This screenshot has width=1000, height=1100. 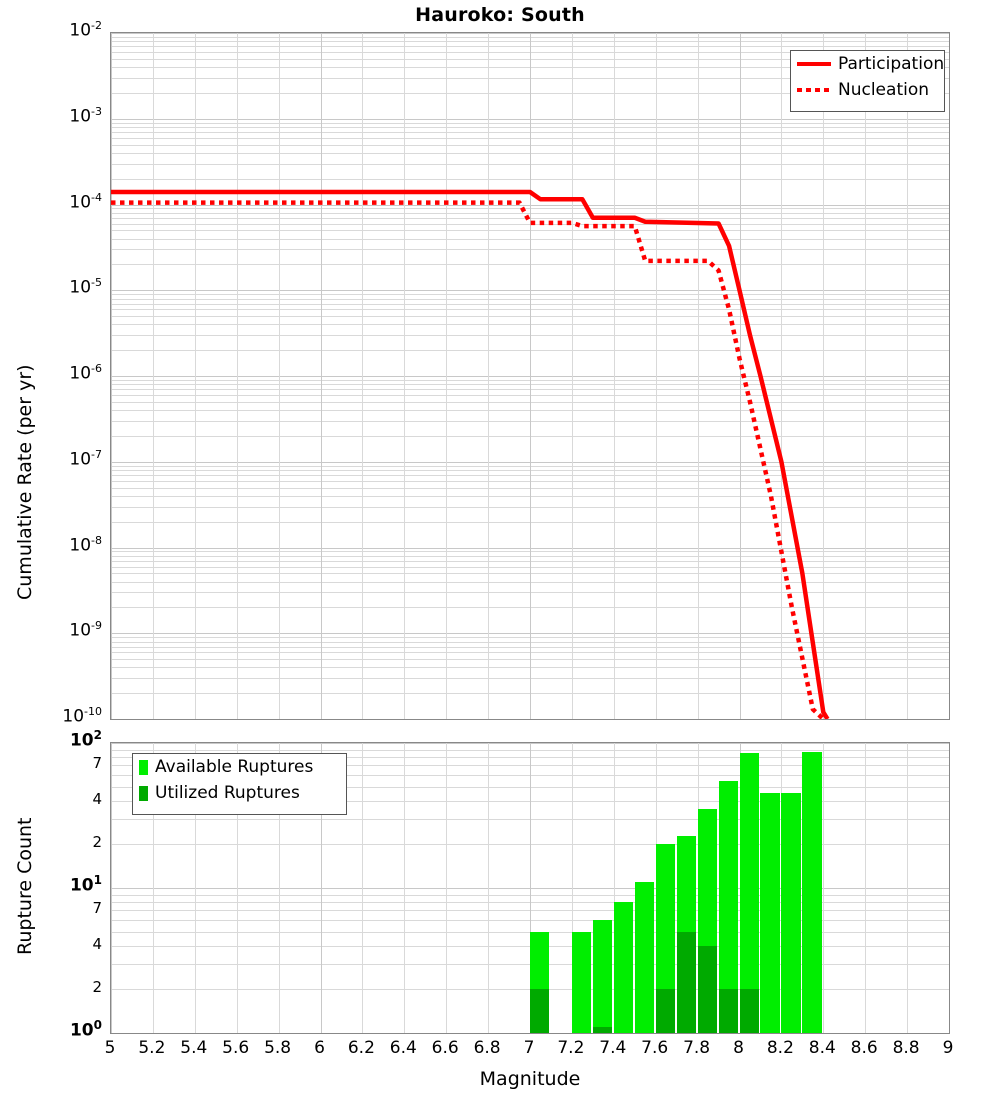 What do you see at coordinates (236, 1048) in the screenshot?
I see `x-tick-label: 5.6` at bounding box center [236, 1048].